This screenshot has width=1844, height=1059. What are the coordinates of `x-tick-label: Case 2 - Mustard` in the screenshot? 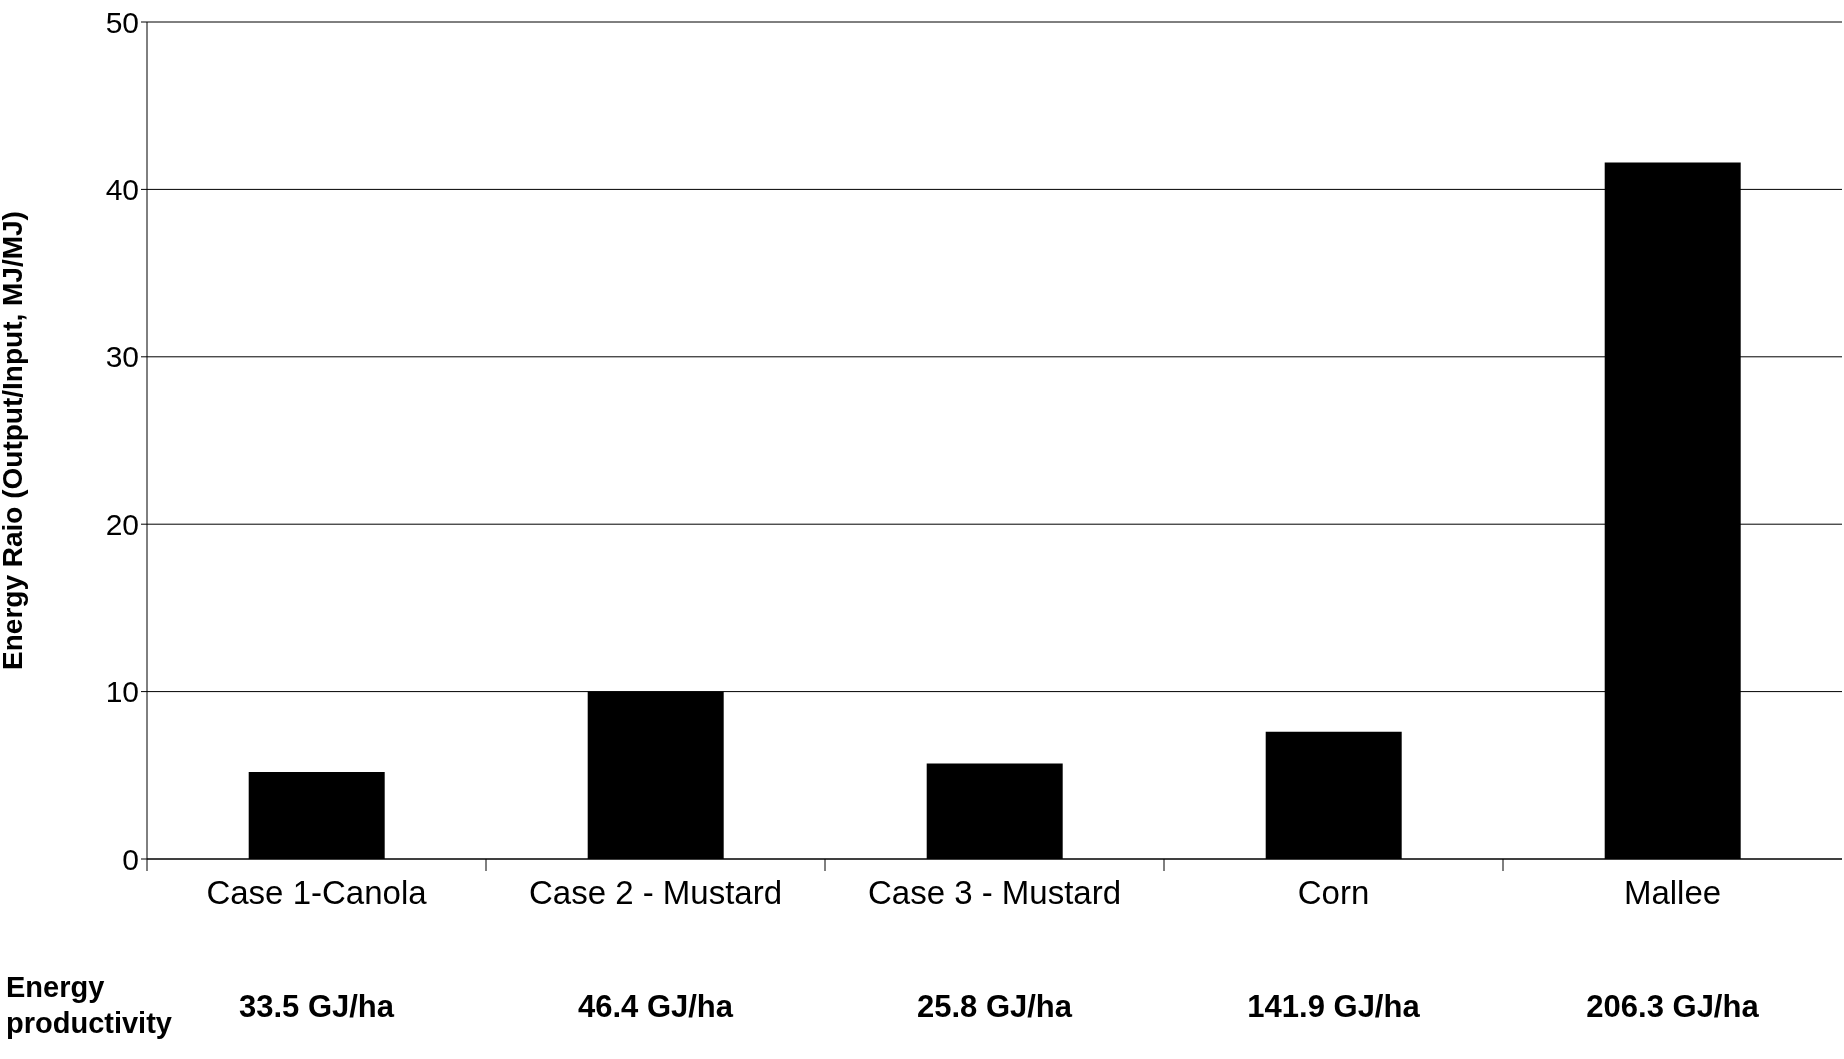 It's located at (655, 893).